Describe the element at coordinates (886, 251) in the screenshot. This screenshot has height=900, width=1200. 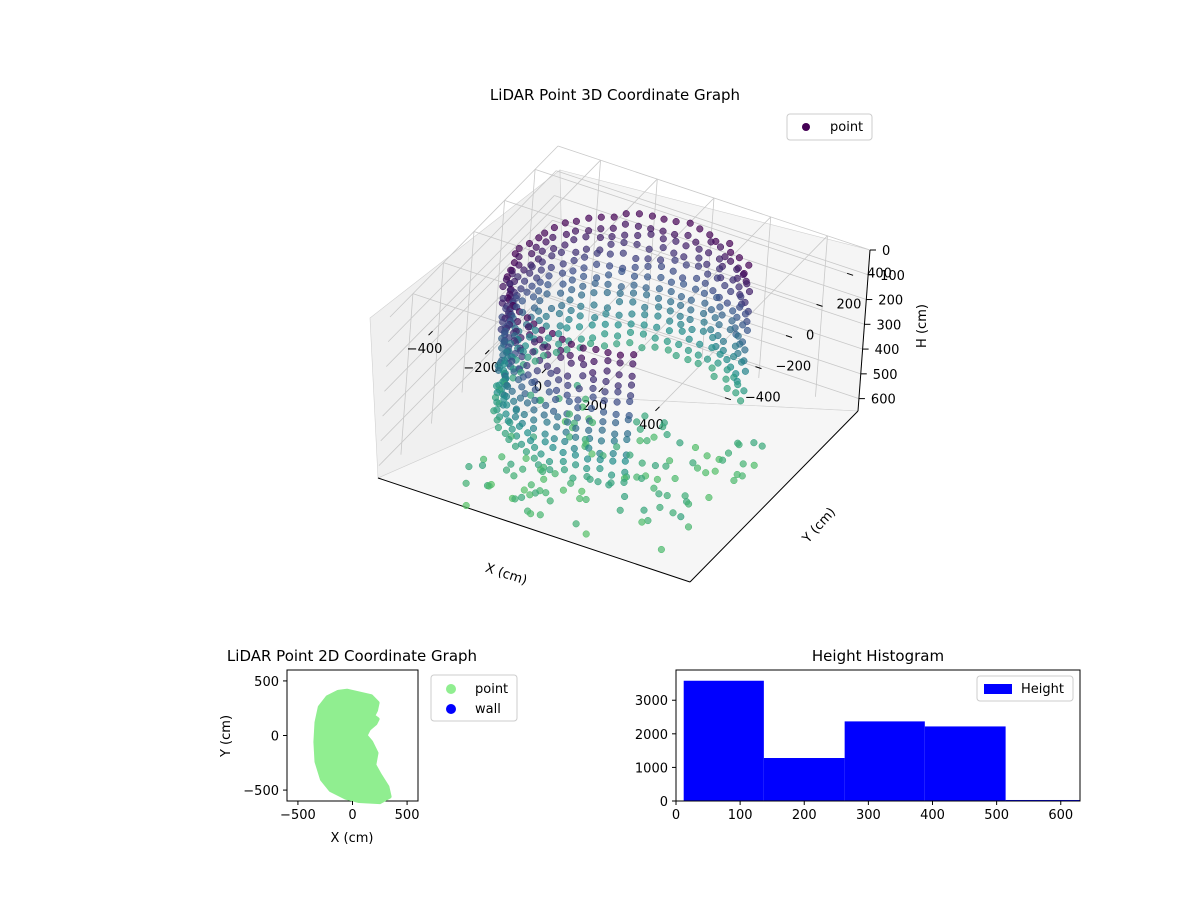
I see `chart3d-ztick-label: 0` at that location.